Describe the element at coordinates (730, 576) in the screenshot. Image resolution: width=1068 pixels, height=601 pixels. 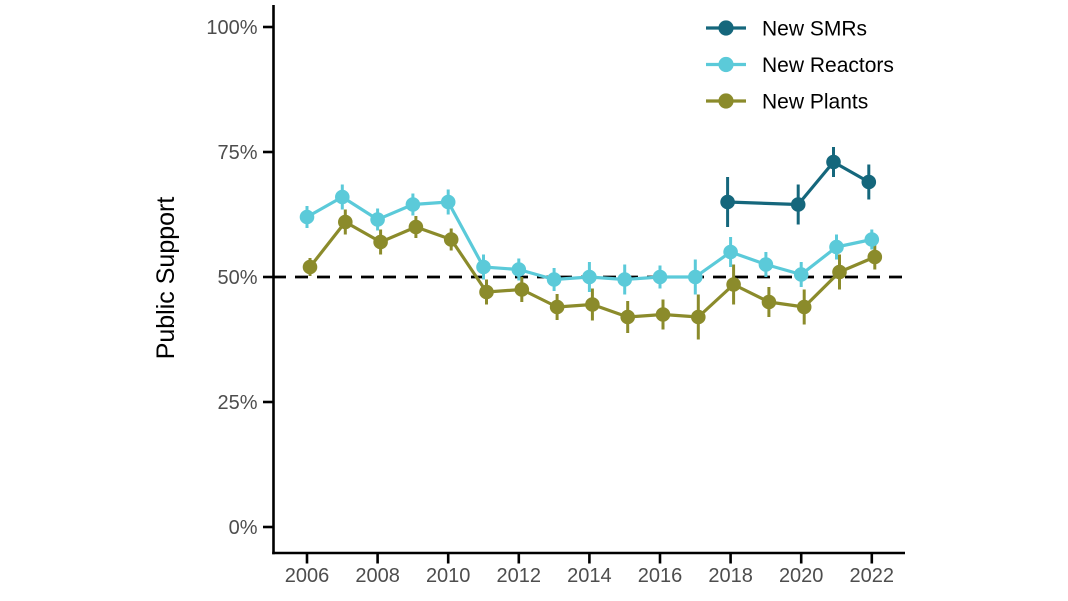
I see `x-tick-label-2018: 2018` at that location.